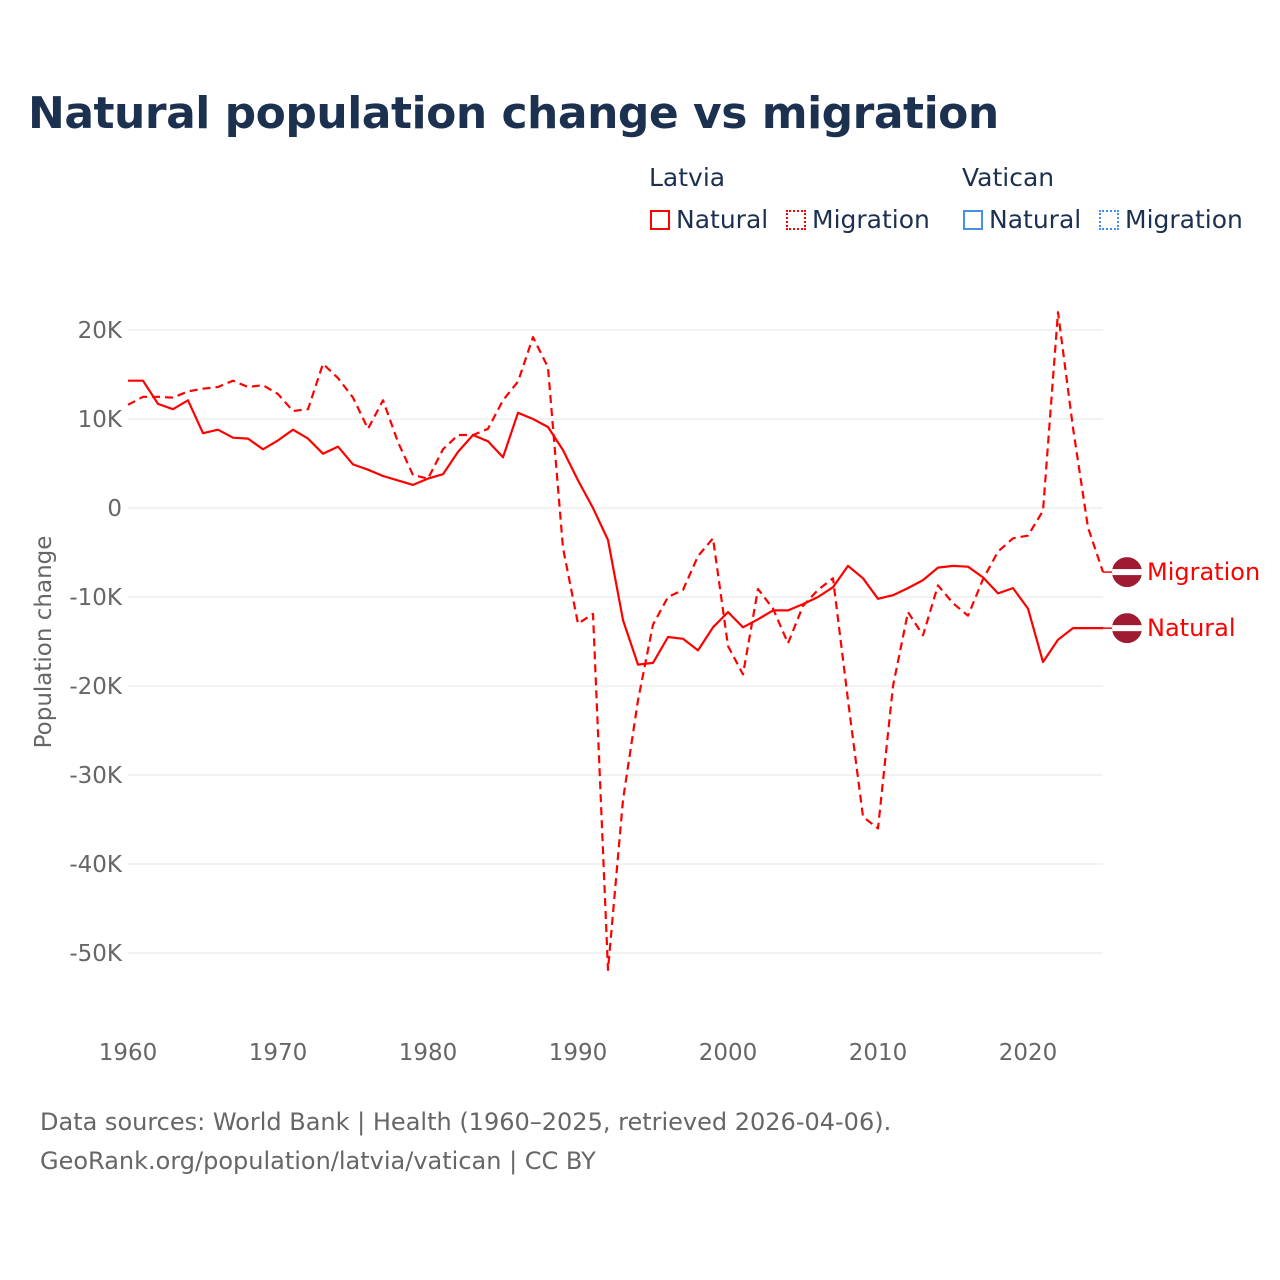  I want to click on legend-latvia-migration: Migration, so click(858, 219).